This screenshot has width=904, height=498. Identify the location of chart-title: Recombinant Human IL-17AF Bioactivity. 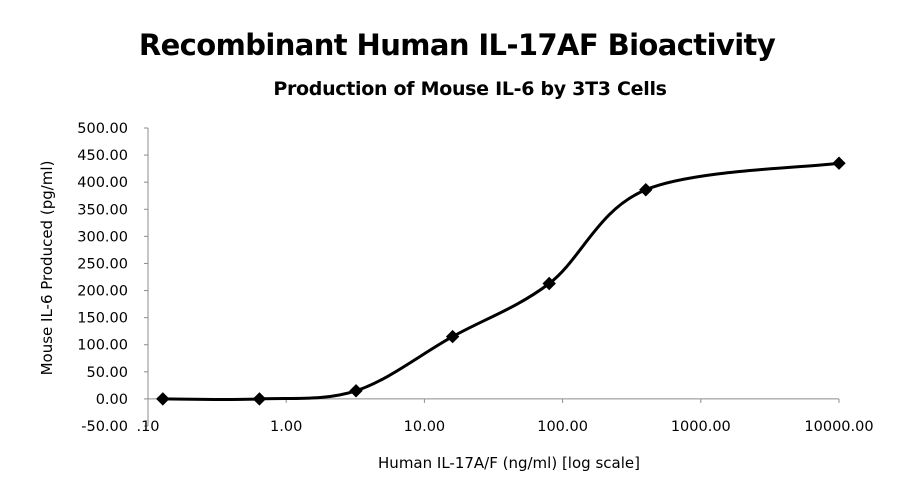
(457, 45).